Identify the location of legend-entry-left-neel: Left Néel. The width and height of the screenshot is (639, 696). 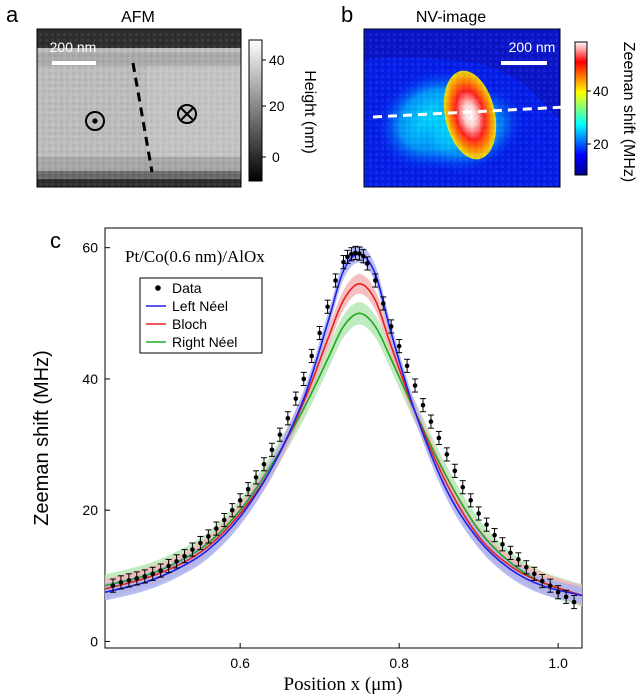
(187, 306).